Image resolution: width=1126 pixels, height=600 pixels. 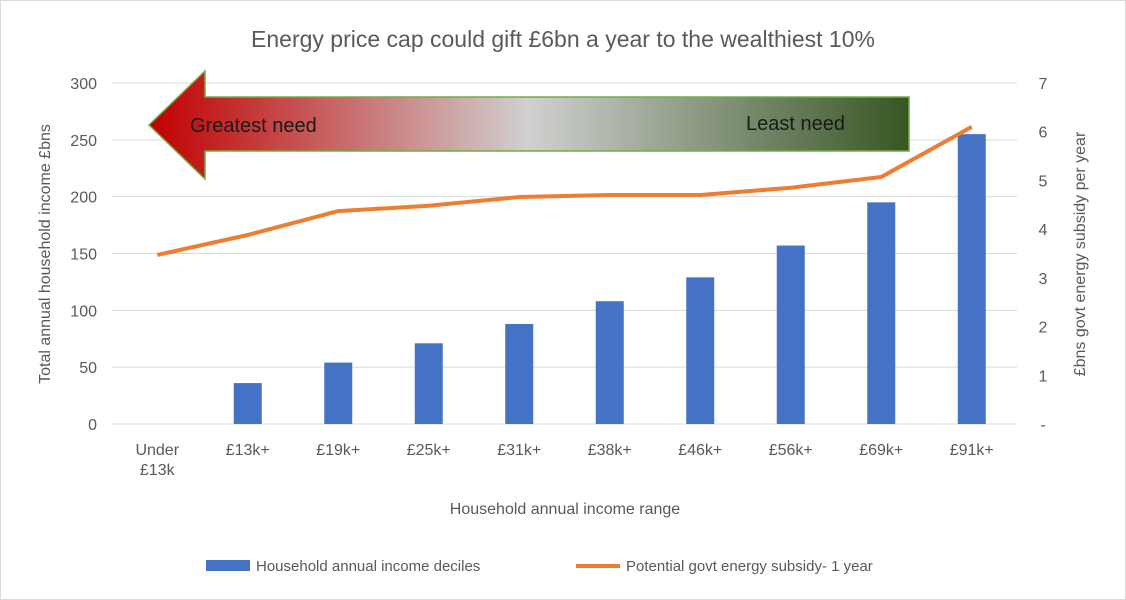 I want to click on y-tick-label: 200, so click(x=83, y=198).